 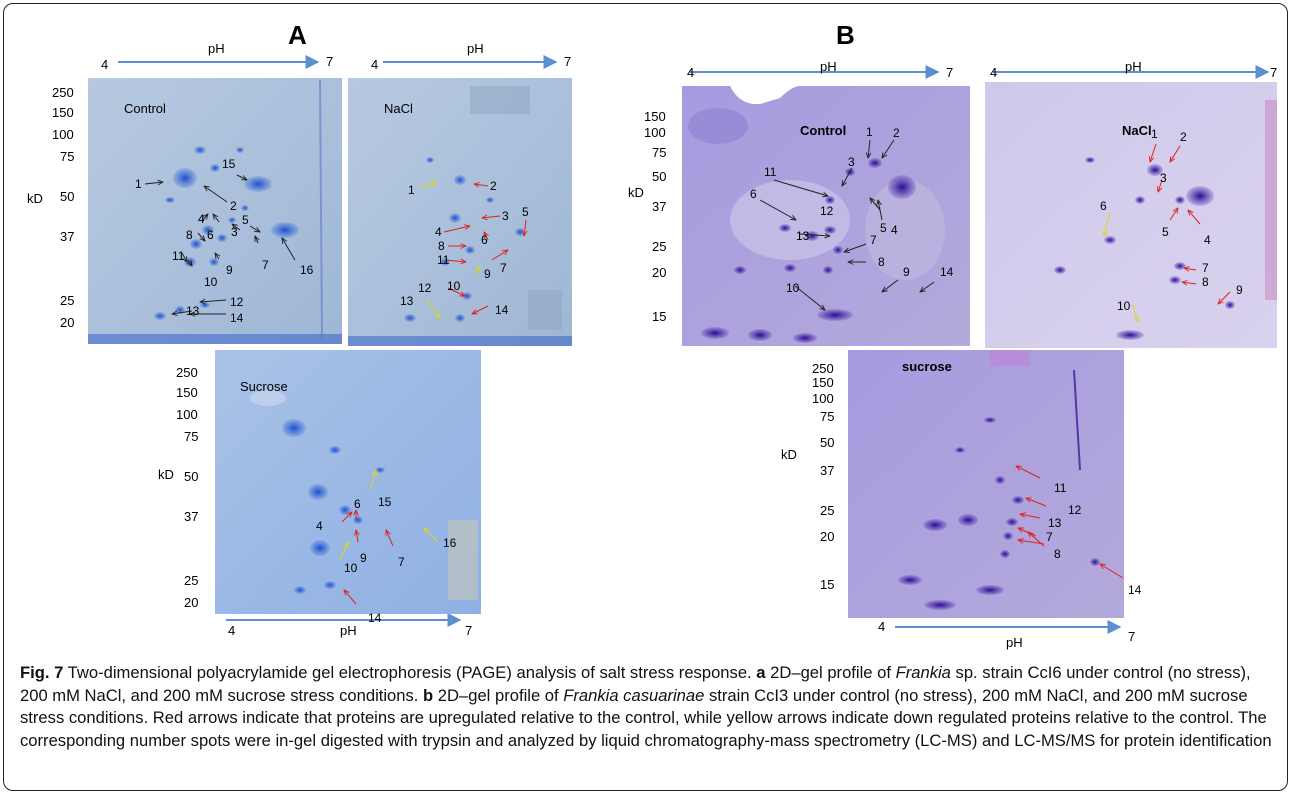 What do you see at coordinates (234, 232) in the screenshot?
I see `spot-number-label: 3` at bounding box center [234, 232].